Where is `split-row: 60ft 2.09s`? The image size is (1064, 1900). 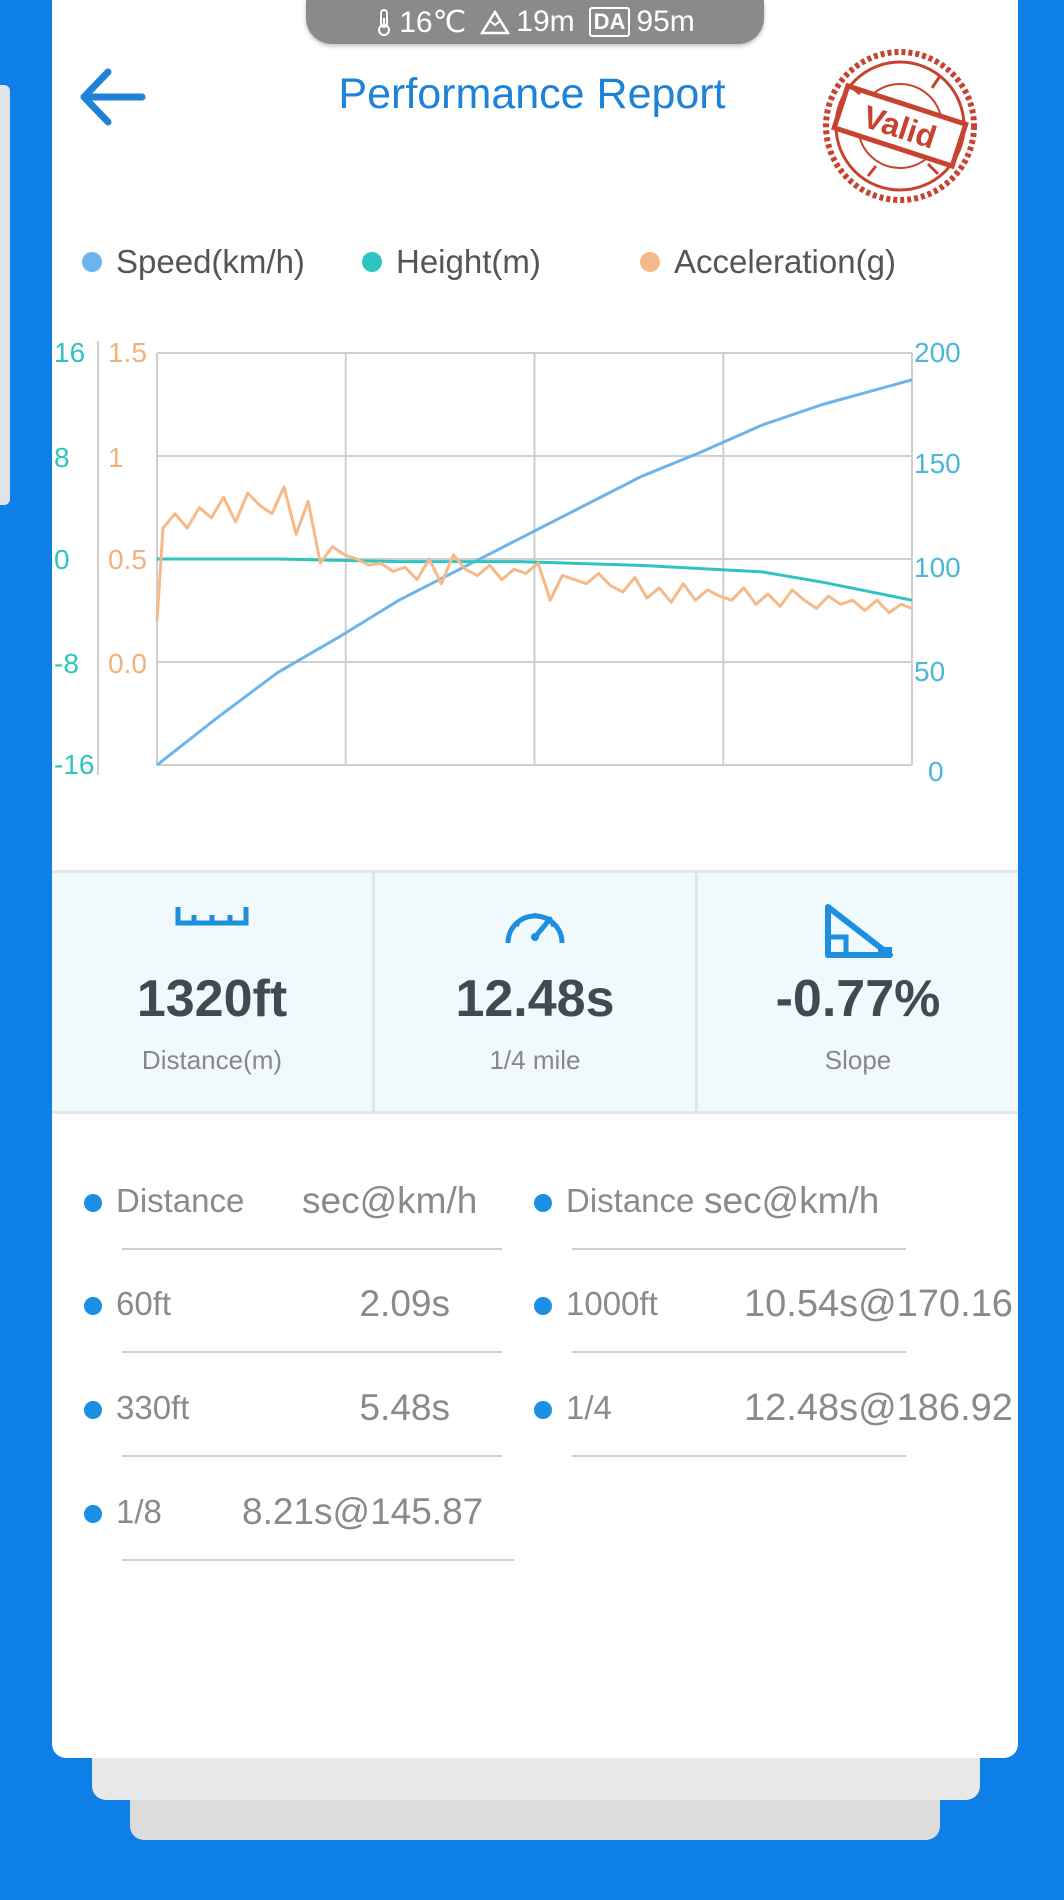 split-row: 60ft 2.09s is located at coordinates (277, 1308).